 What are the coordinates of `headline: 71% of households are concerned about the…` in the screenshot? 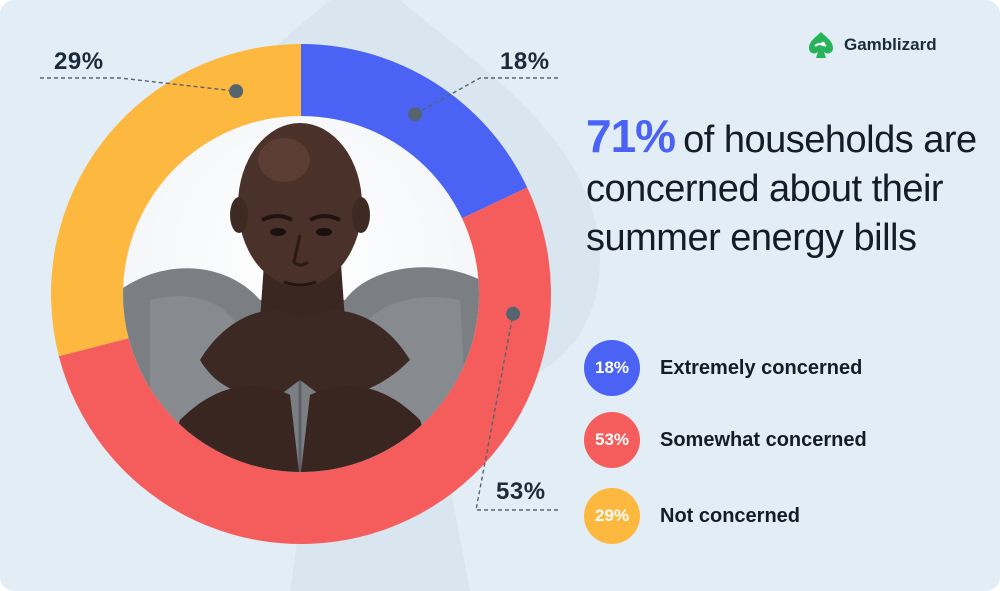 It's located at (786, 187).